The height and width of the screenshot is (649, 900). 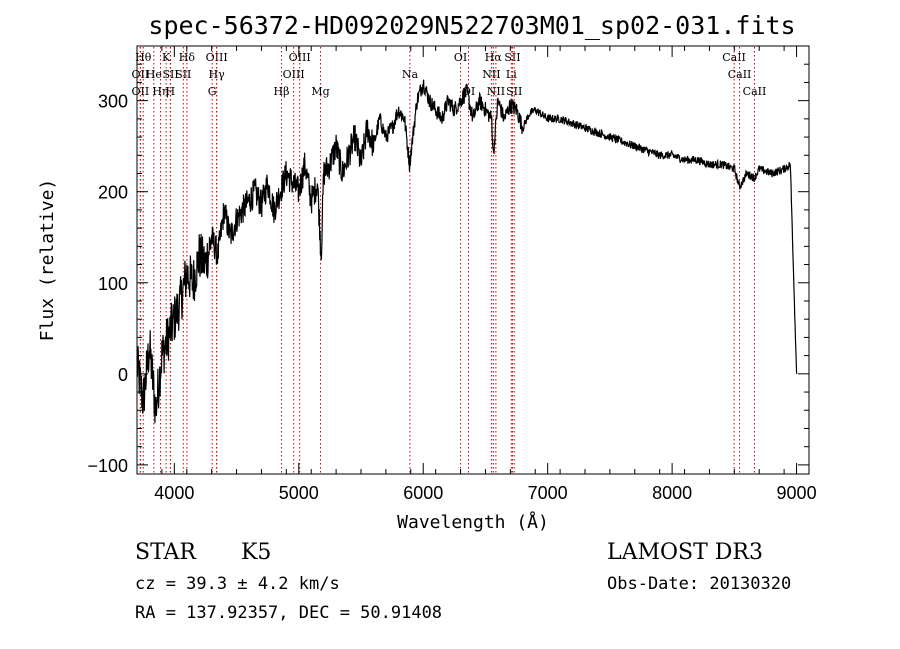 I want to click on y-tick-label: −100, so click(x=107, y=466).